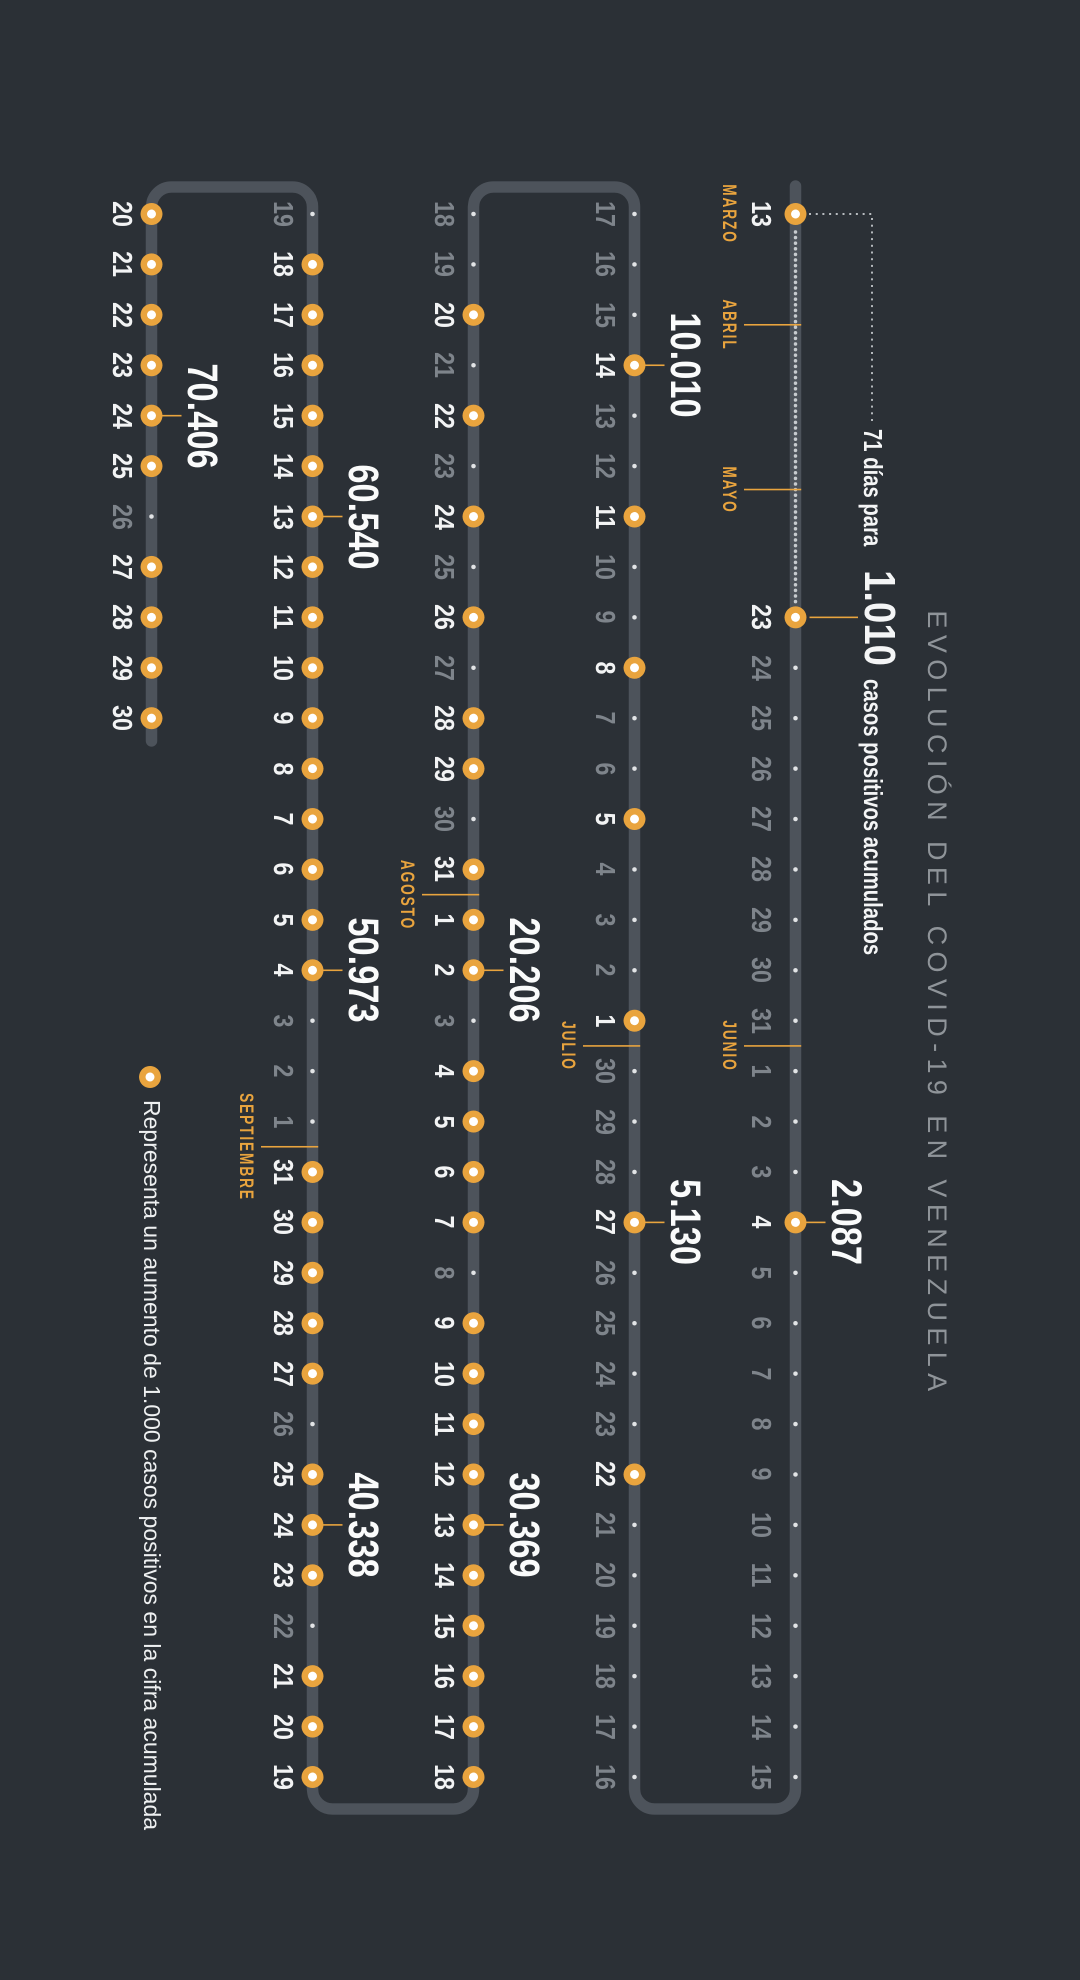 This screenshot has height=1980, width=1080. I want to click on date-label: 2, so click(444, 970).